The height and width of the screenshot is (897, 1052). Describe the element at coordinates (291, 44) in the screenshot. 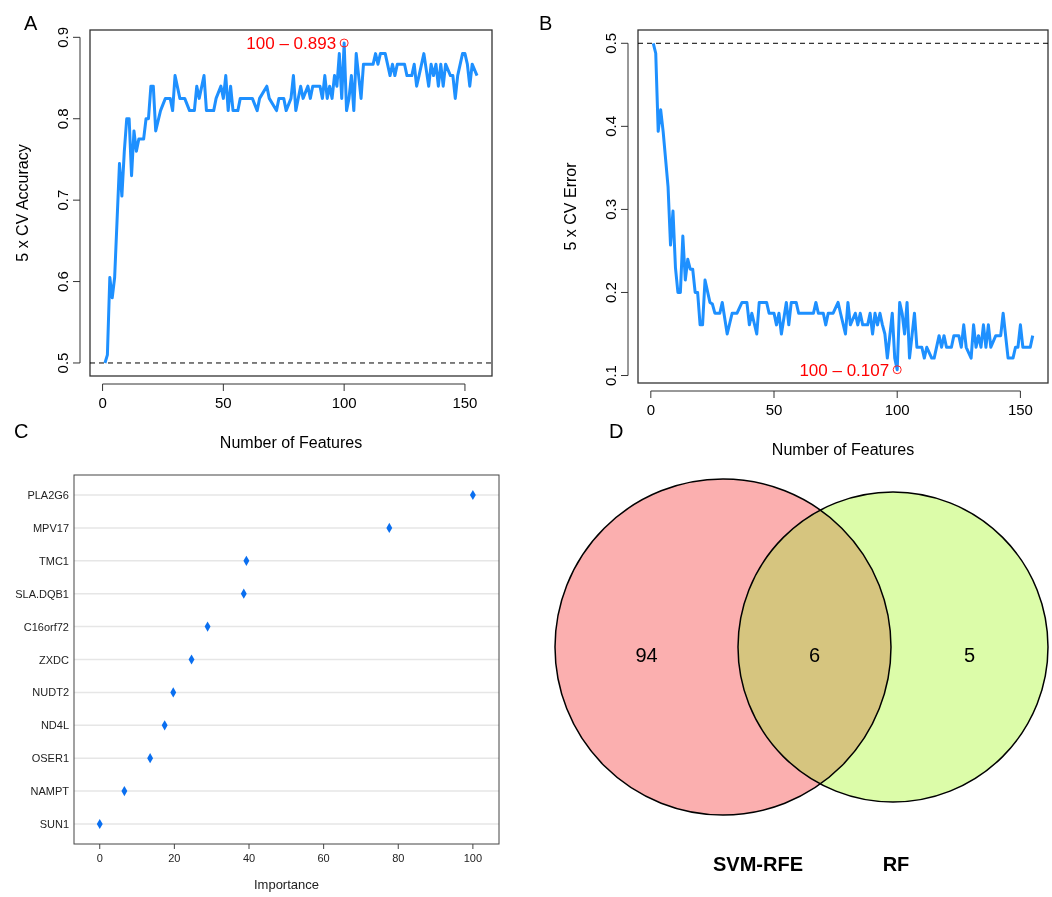

I see `annotation: 100 – 0.893` at that location.